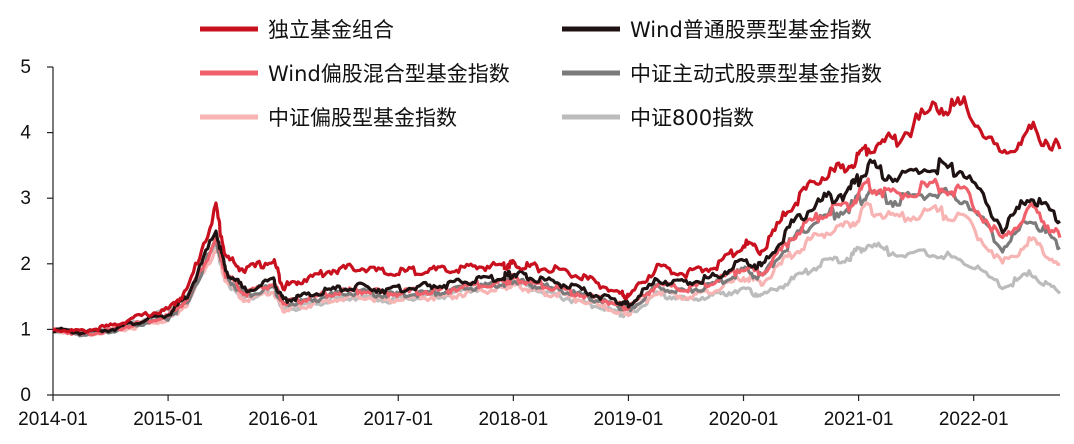 This screenshot has height=444, width=1074. I want to click on legend-label-0: 独立基金组合, so click(331, 30).